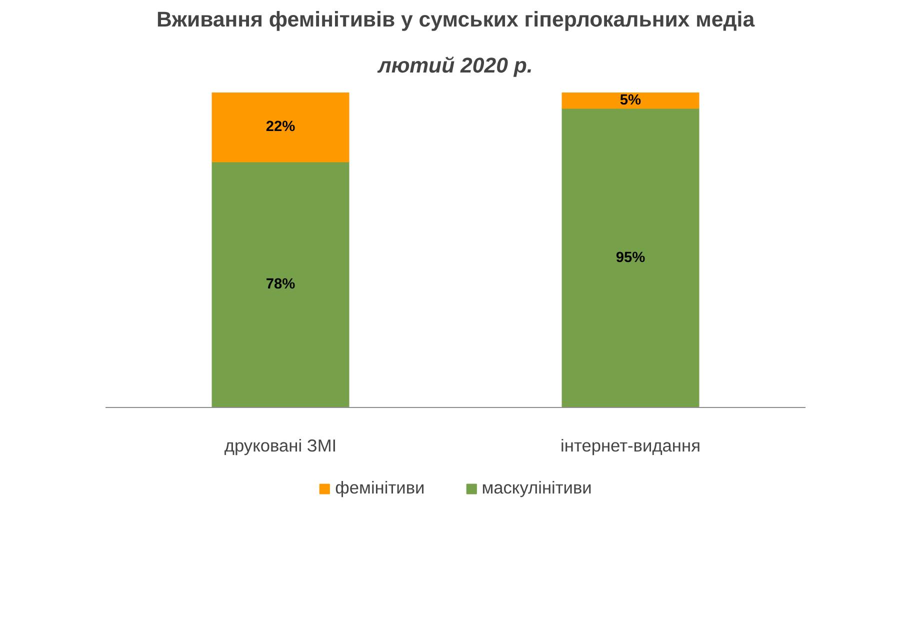  I want to click on chart-title: Вживання фемінітивів у сумських гіперлокальних медіа, so click(455, 20).